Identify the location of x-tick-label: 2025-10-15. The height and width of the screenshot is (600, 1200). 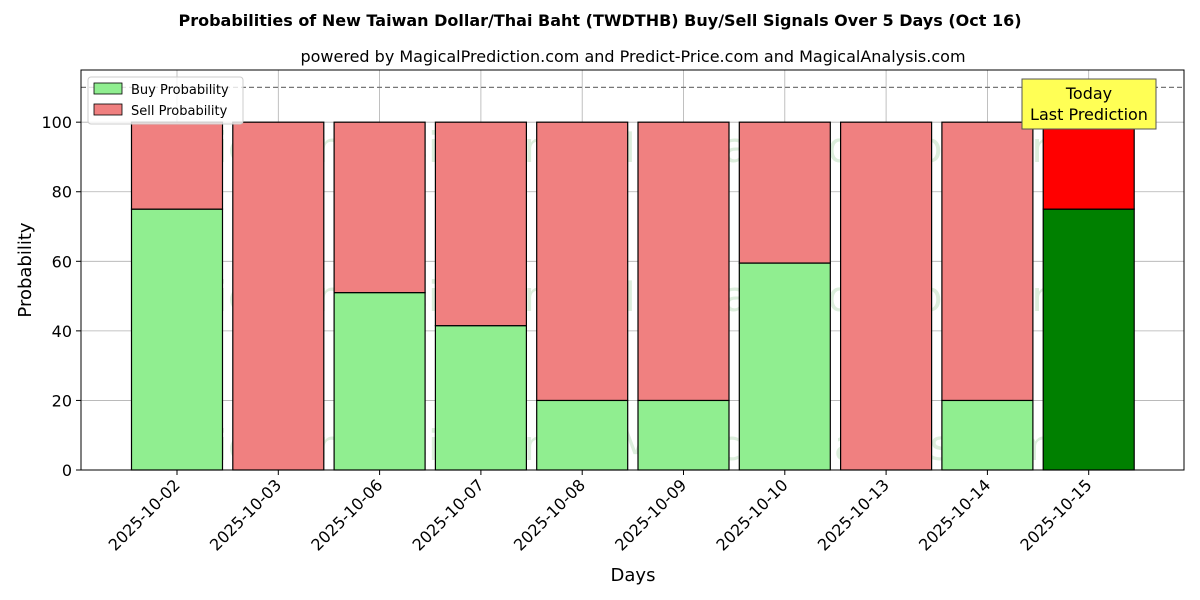
(1055, 514).